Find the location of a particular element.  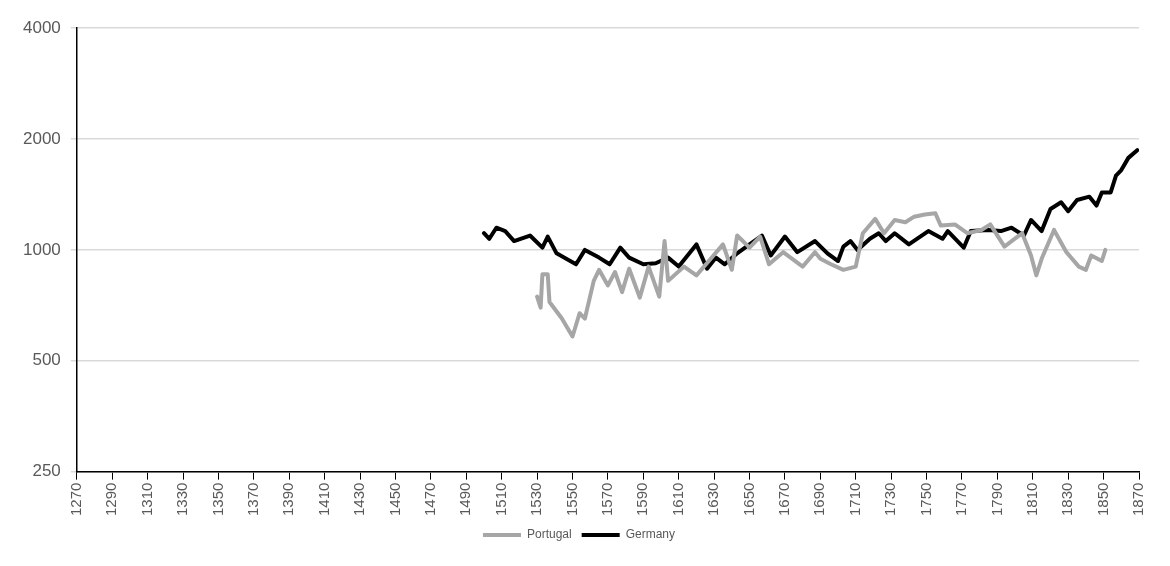

x-tick-label: 1630 is located at coordinates (713, 499).